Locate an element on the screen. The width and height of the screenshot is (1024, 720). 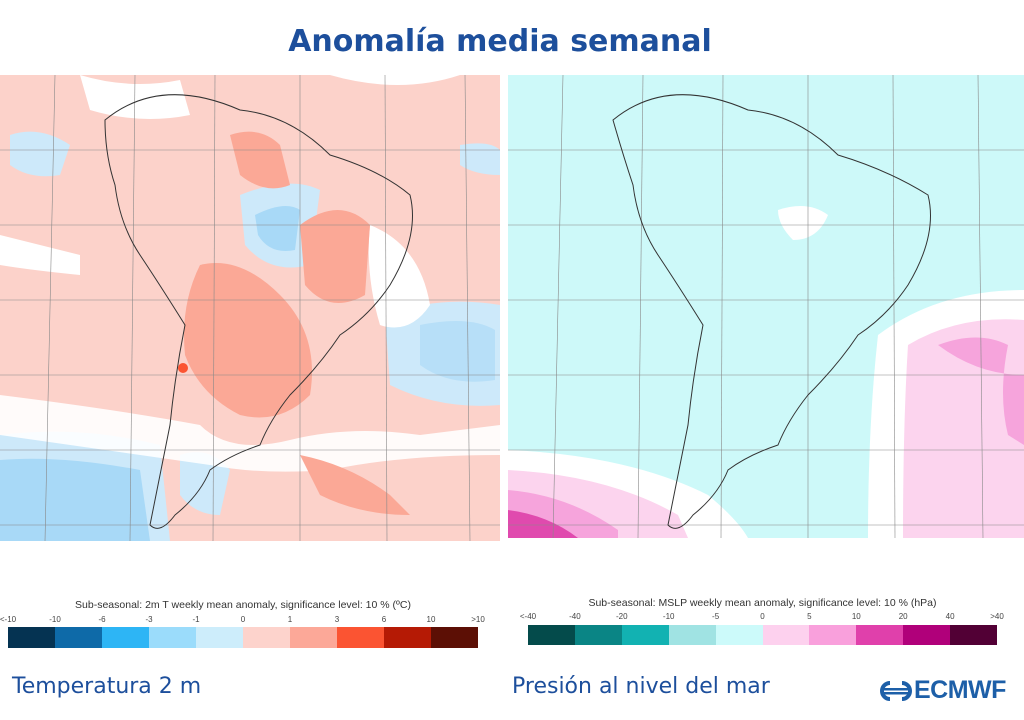
colorbar-tick-label: -6 is located at coordinates (102, 619).